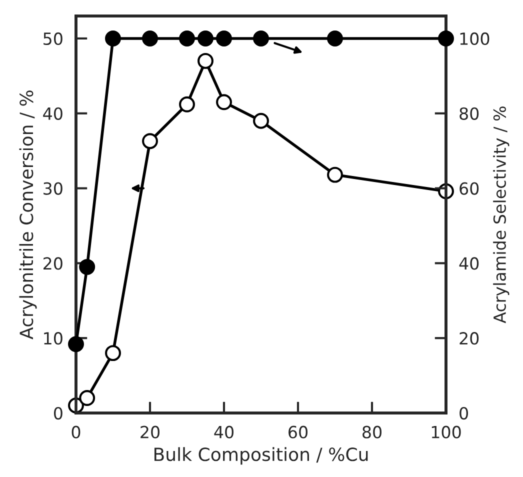  Describe the element at coordinates (224, 432) in the screenshot. I see `x-tick-label: 40` at that location.